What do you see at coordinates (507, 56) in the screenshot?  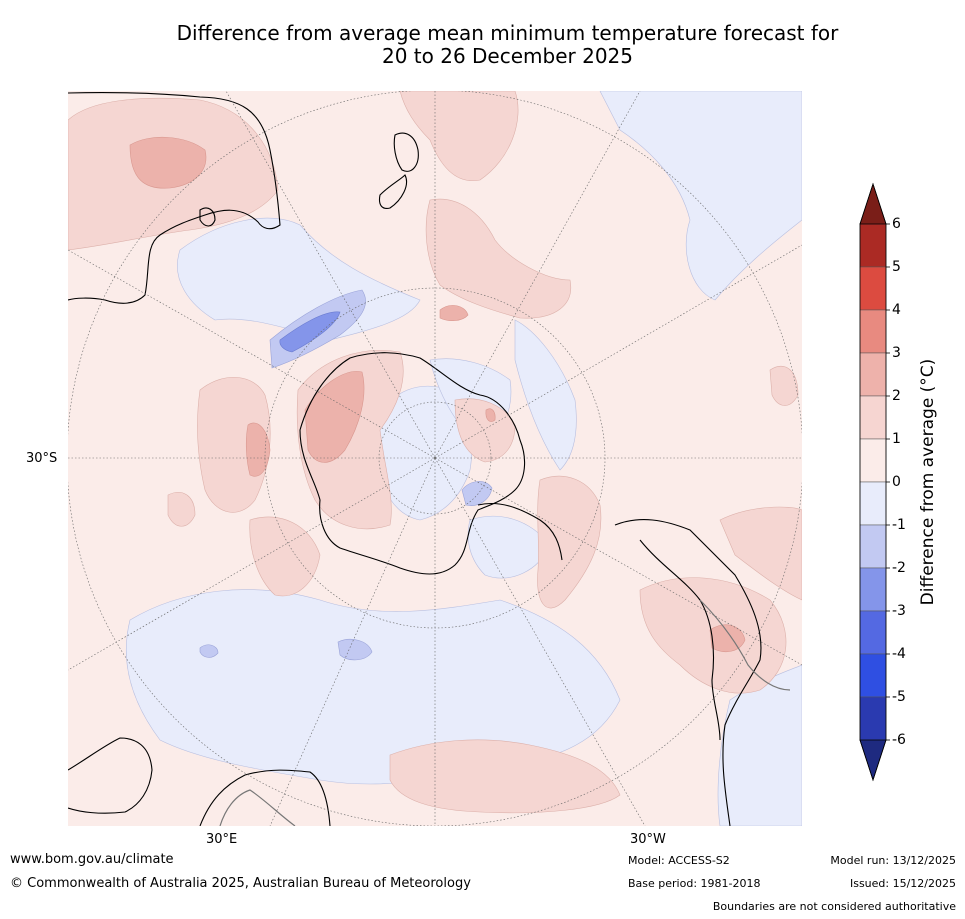 I see `title-line-2: 20 to 26 December 2025` at bounding box center [507, 56].